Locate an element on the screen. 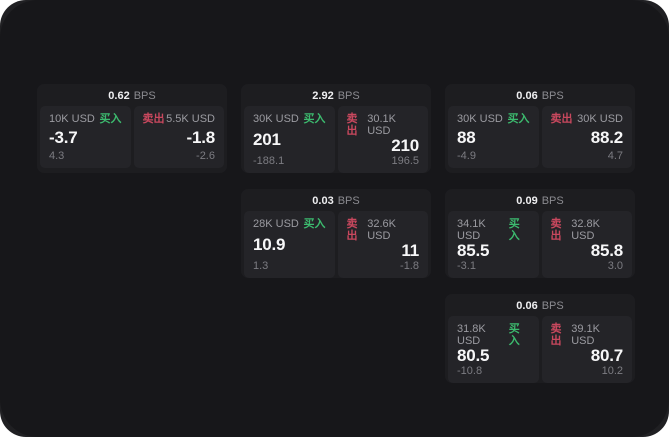  buy-panel: 34.1K USD 买入 85.5 -3.1 is located at coordinates (493, 244).